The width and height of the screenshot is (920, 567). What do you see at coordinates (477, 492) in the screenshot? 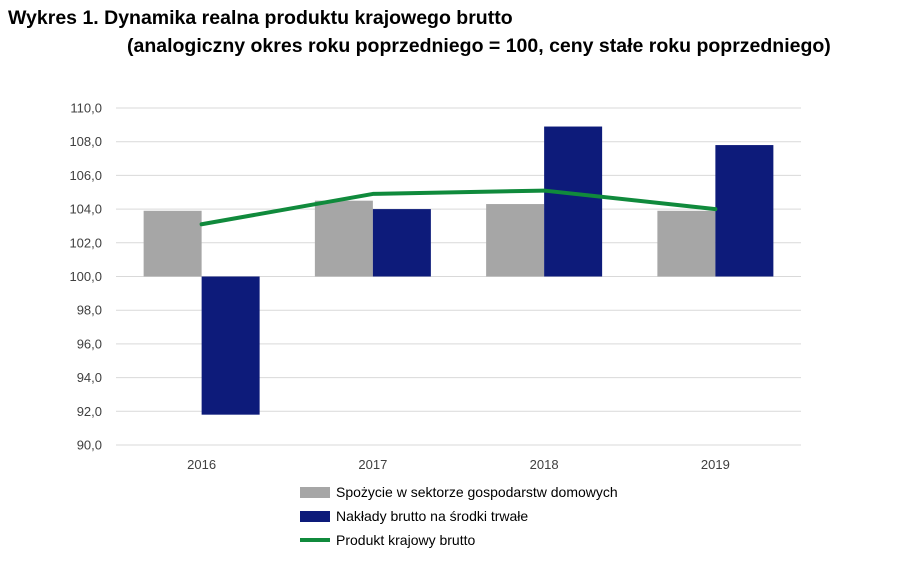
I see `legend-label-consumption: Spożycie w sektorze gospodarstw domowych` at bounding box center [477, 492].